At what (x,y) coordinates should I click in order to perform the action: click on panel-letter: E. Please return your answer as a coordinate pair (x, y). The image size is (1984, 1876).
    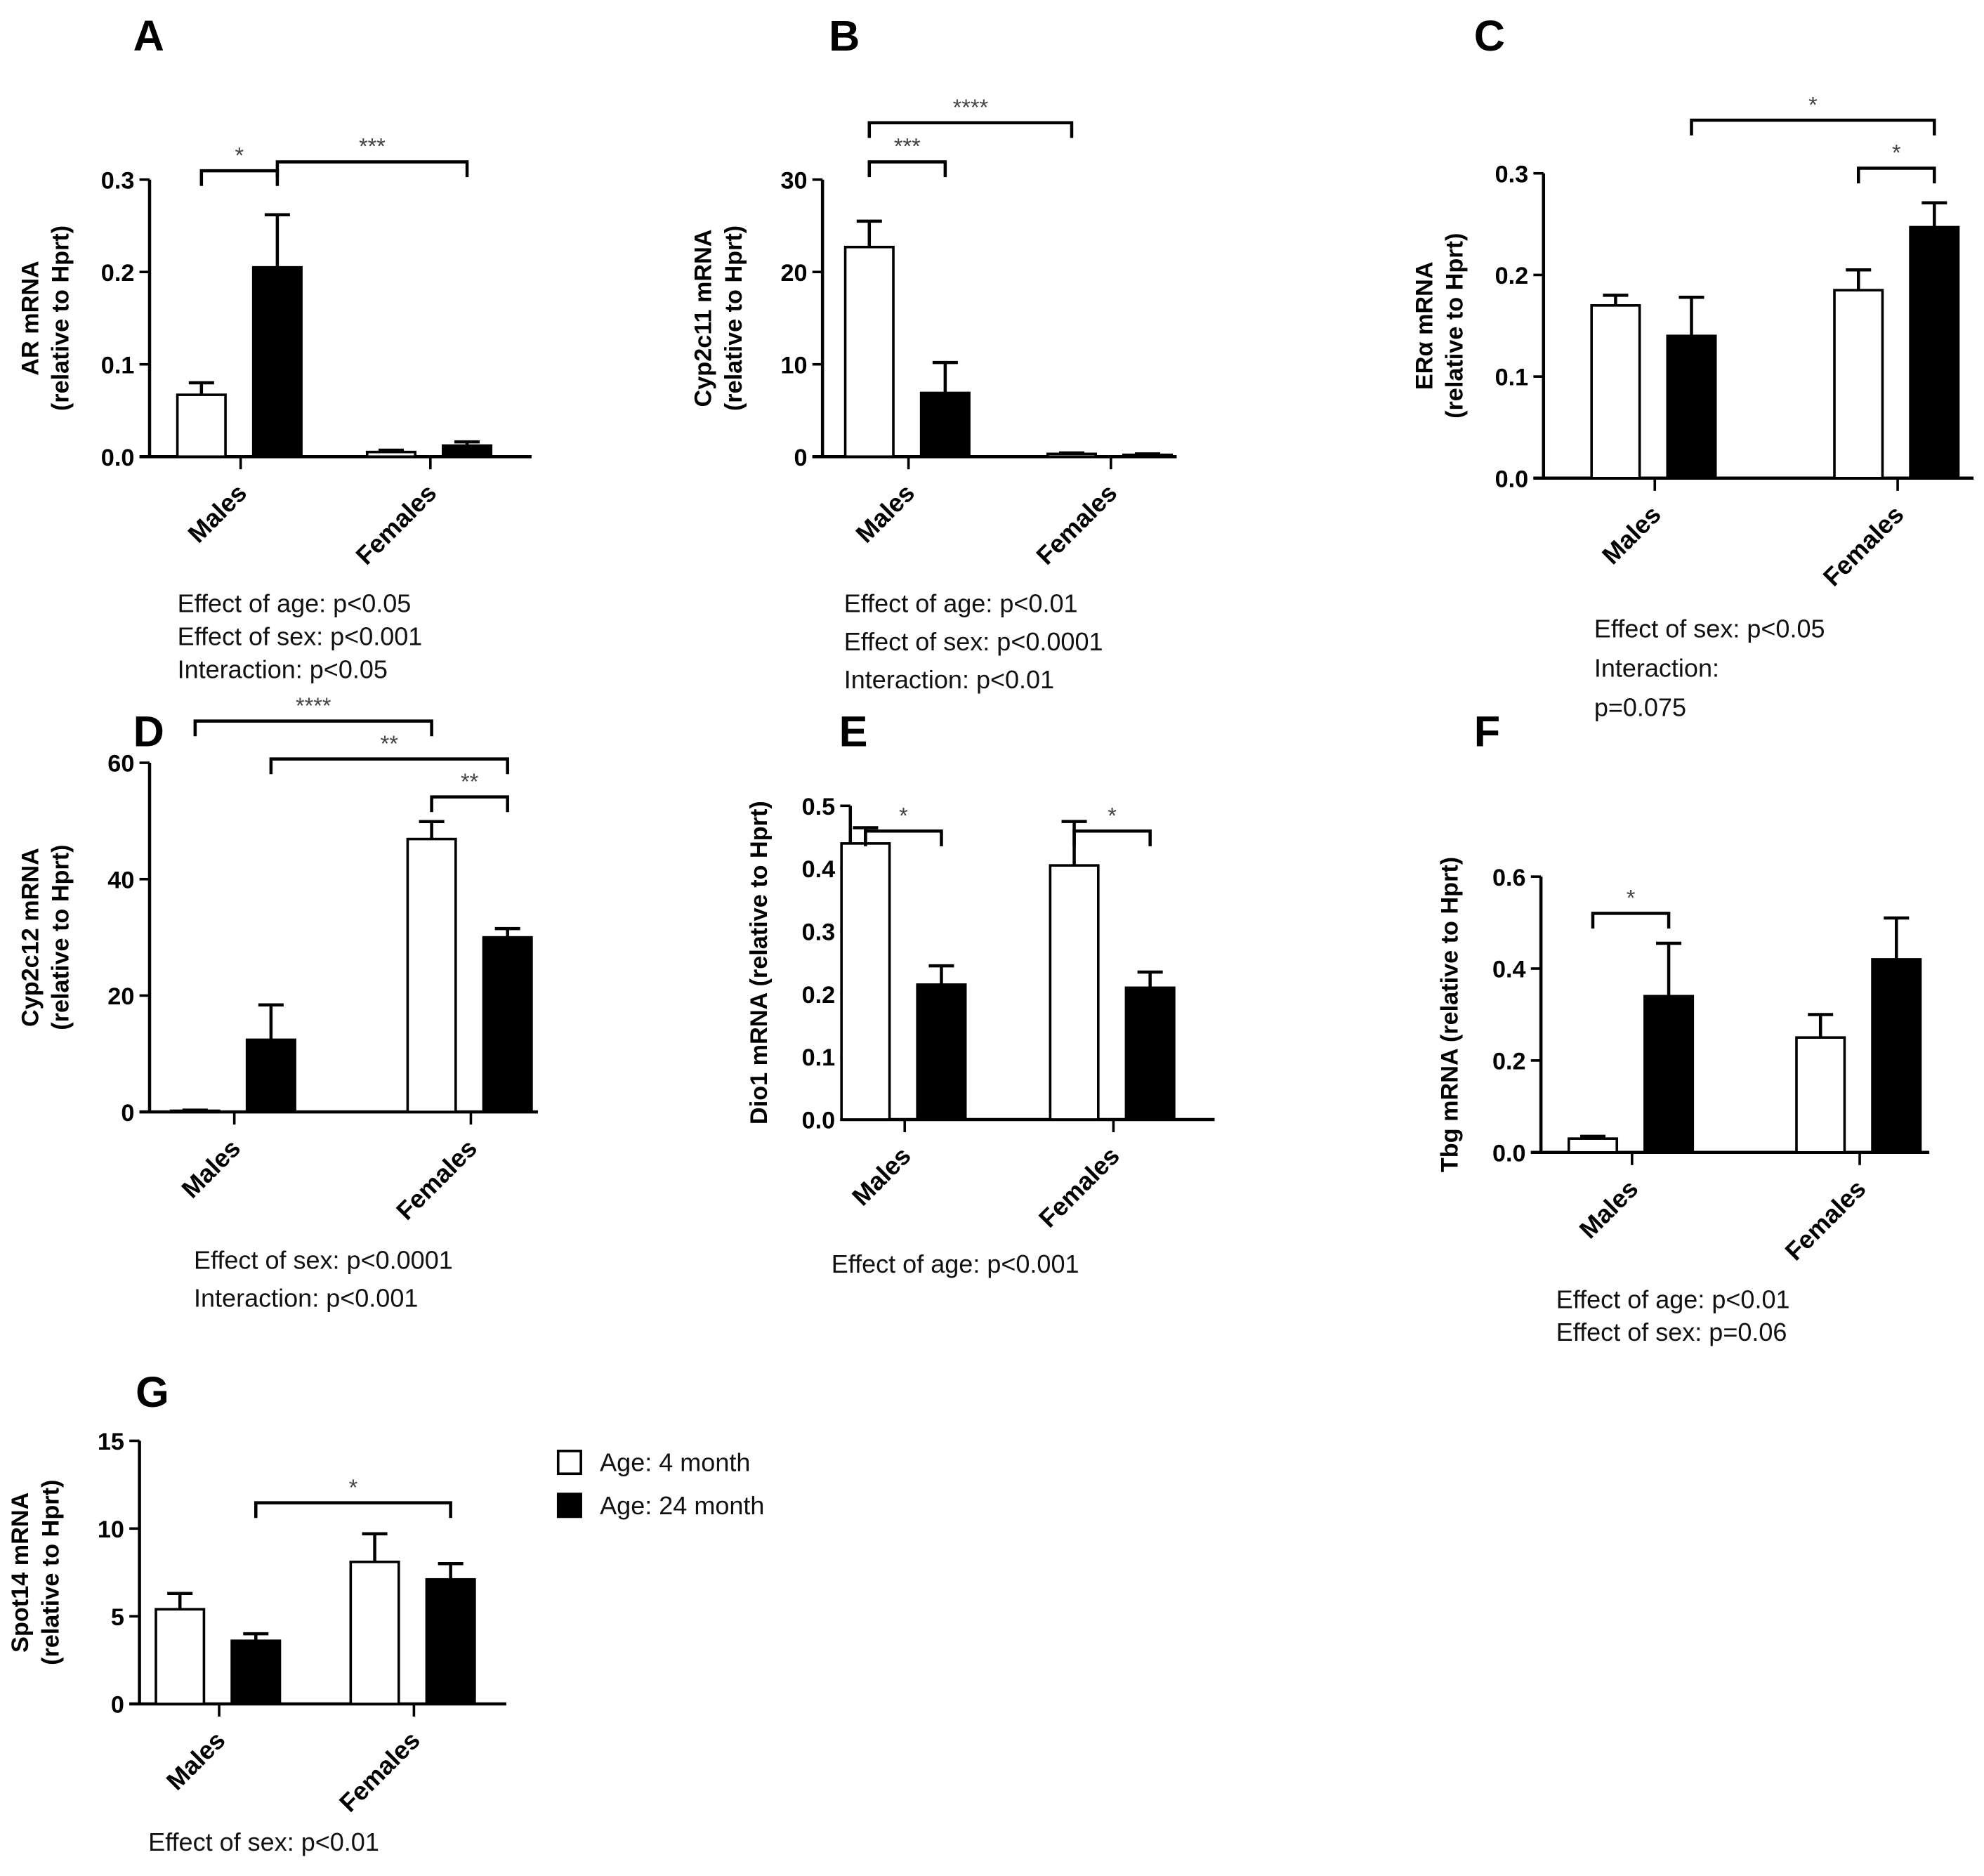
    Looking at the image, I should click on (853, 732).